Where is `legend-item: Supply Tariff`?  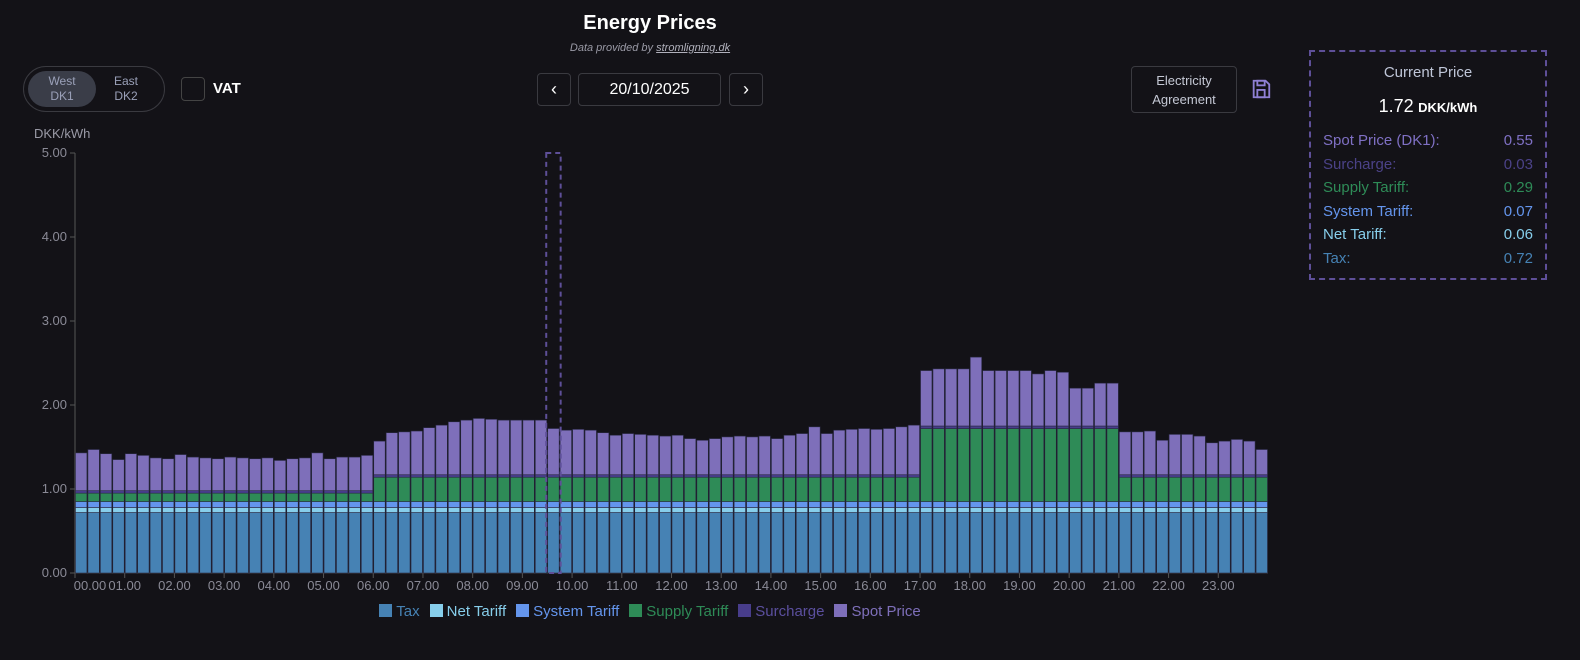 legend-item: Supply Tariff is located at coordinates (678, 611).